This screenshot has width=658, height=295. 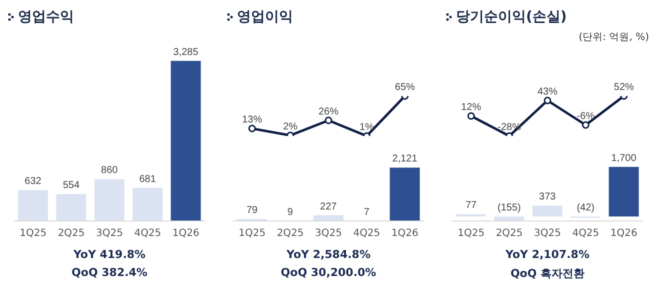 What do you see at coordinates (109, 170) in the screenshot?
I see `data-label: 860` at bounding box center [109, 170].